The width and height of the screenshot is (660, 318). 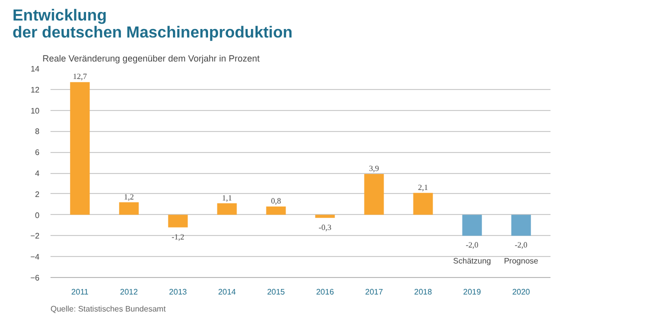 What do you see at coordinates (152, 25) in the screenshot?
I see `chart-title: Entwicklung der deutschen Maschinenproduktion` at bounding box center [152, 25].